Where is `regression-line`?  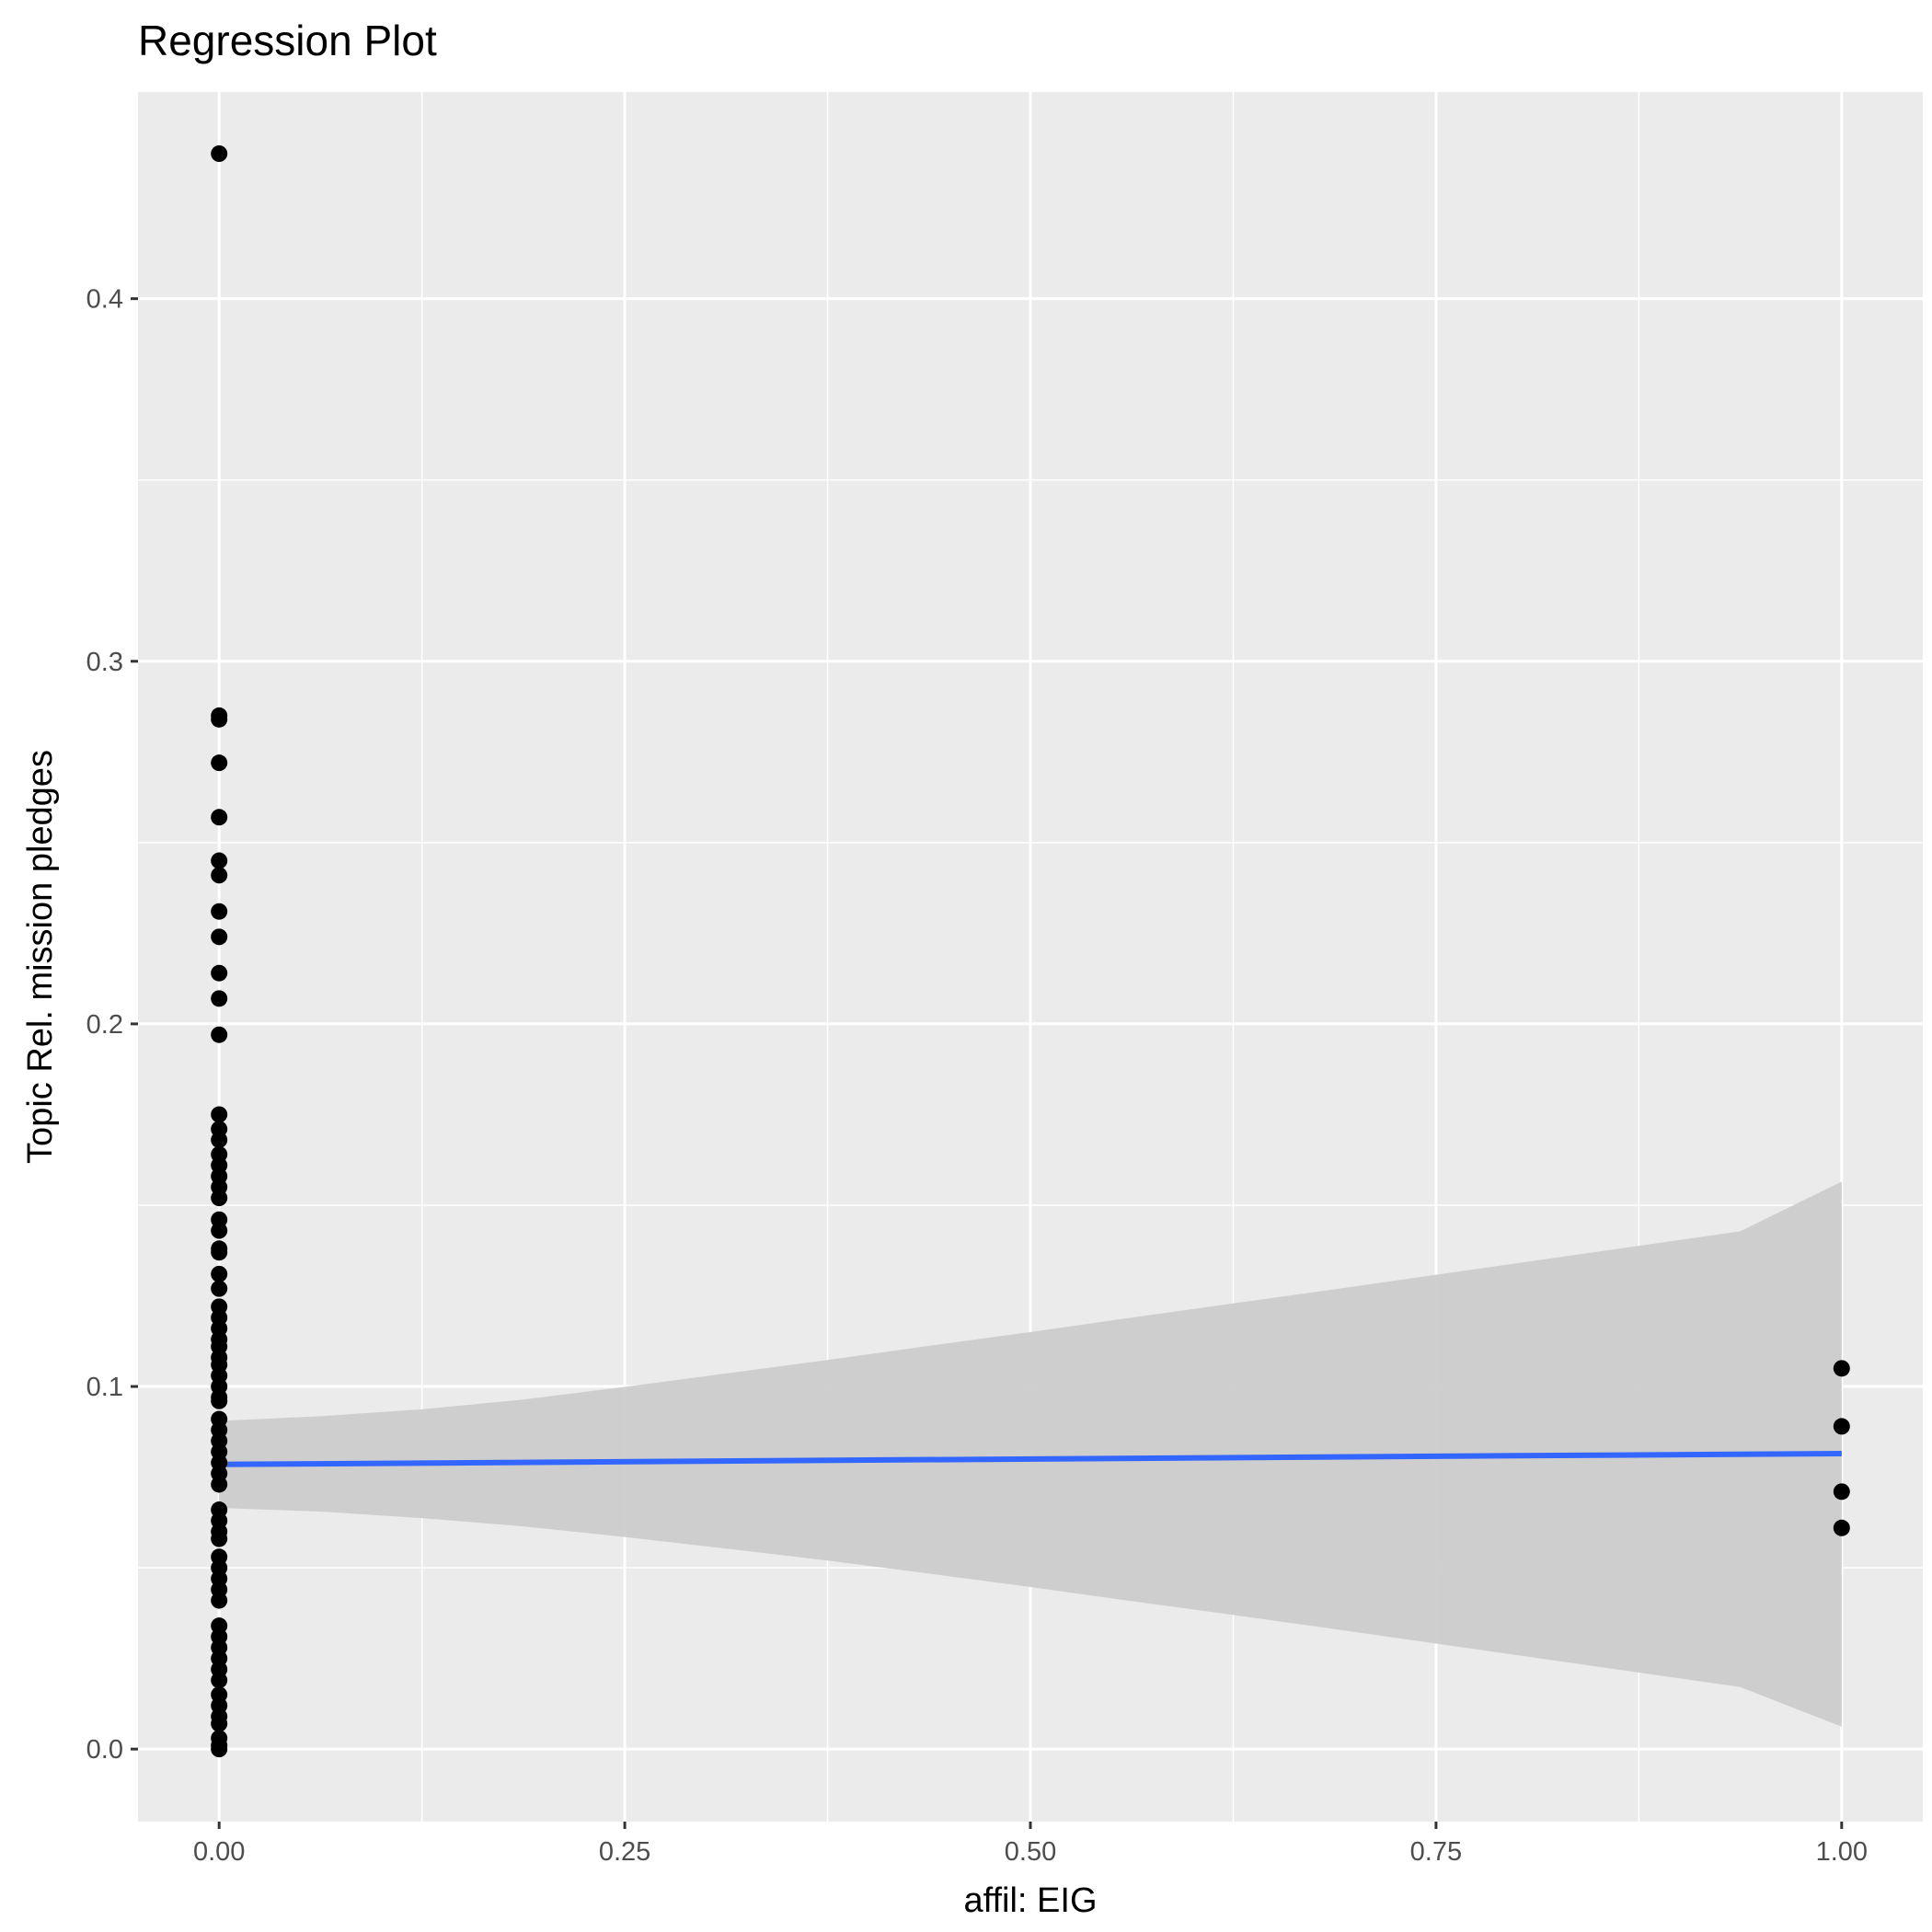
regression-line is located at coordinates (1030, 1458).